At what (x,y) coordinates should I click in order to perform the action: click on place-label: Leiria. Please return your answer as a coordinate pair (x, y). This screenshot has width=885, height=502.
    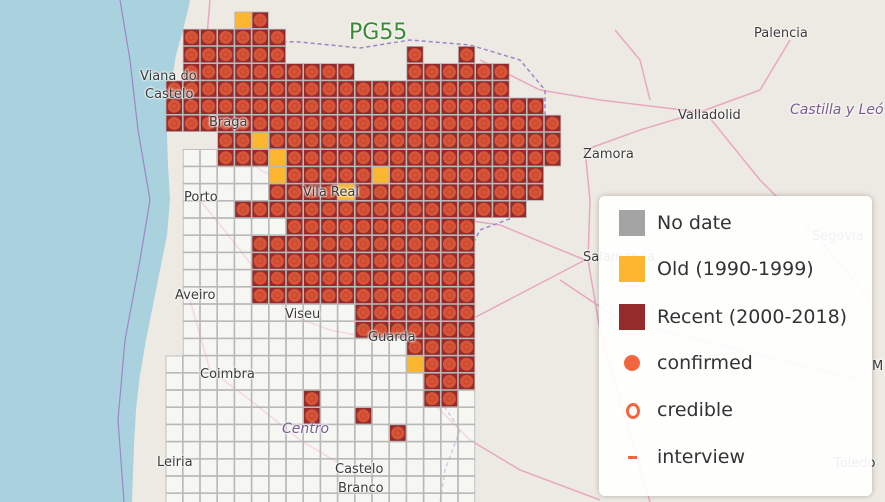
    Looking at the image, I should click on (175, 462).